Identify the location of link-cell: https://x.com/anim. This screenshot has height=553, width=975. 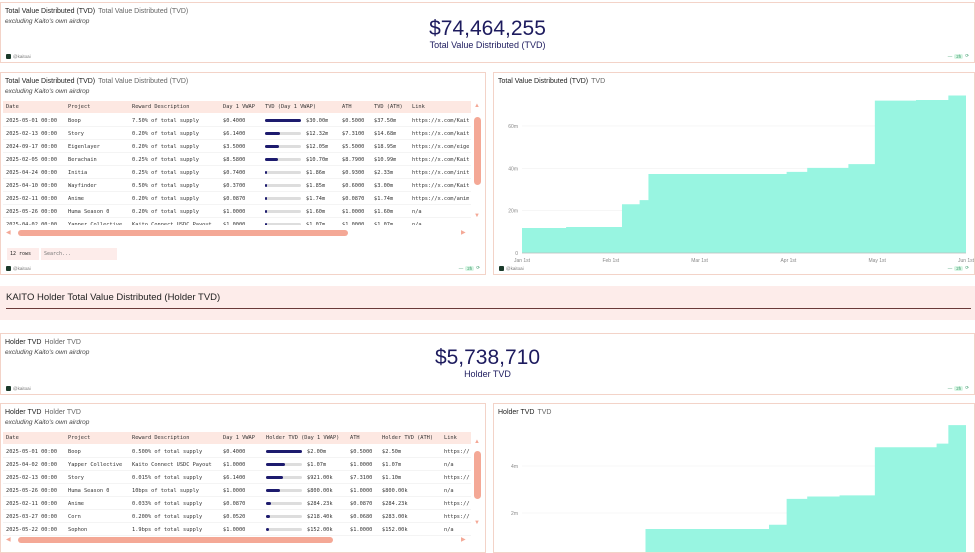
(441, 199).